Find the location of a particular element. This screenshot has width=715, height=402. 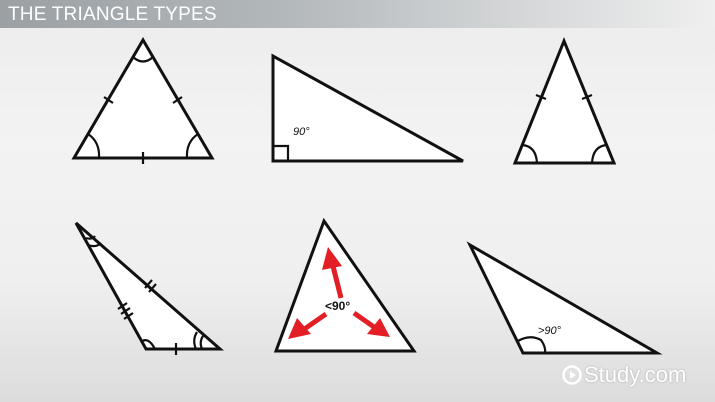

angle-label: 90° is located at coordinates (301, 132).